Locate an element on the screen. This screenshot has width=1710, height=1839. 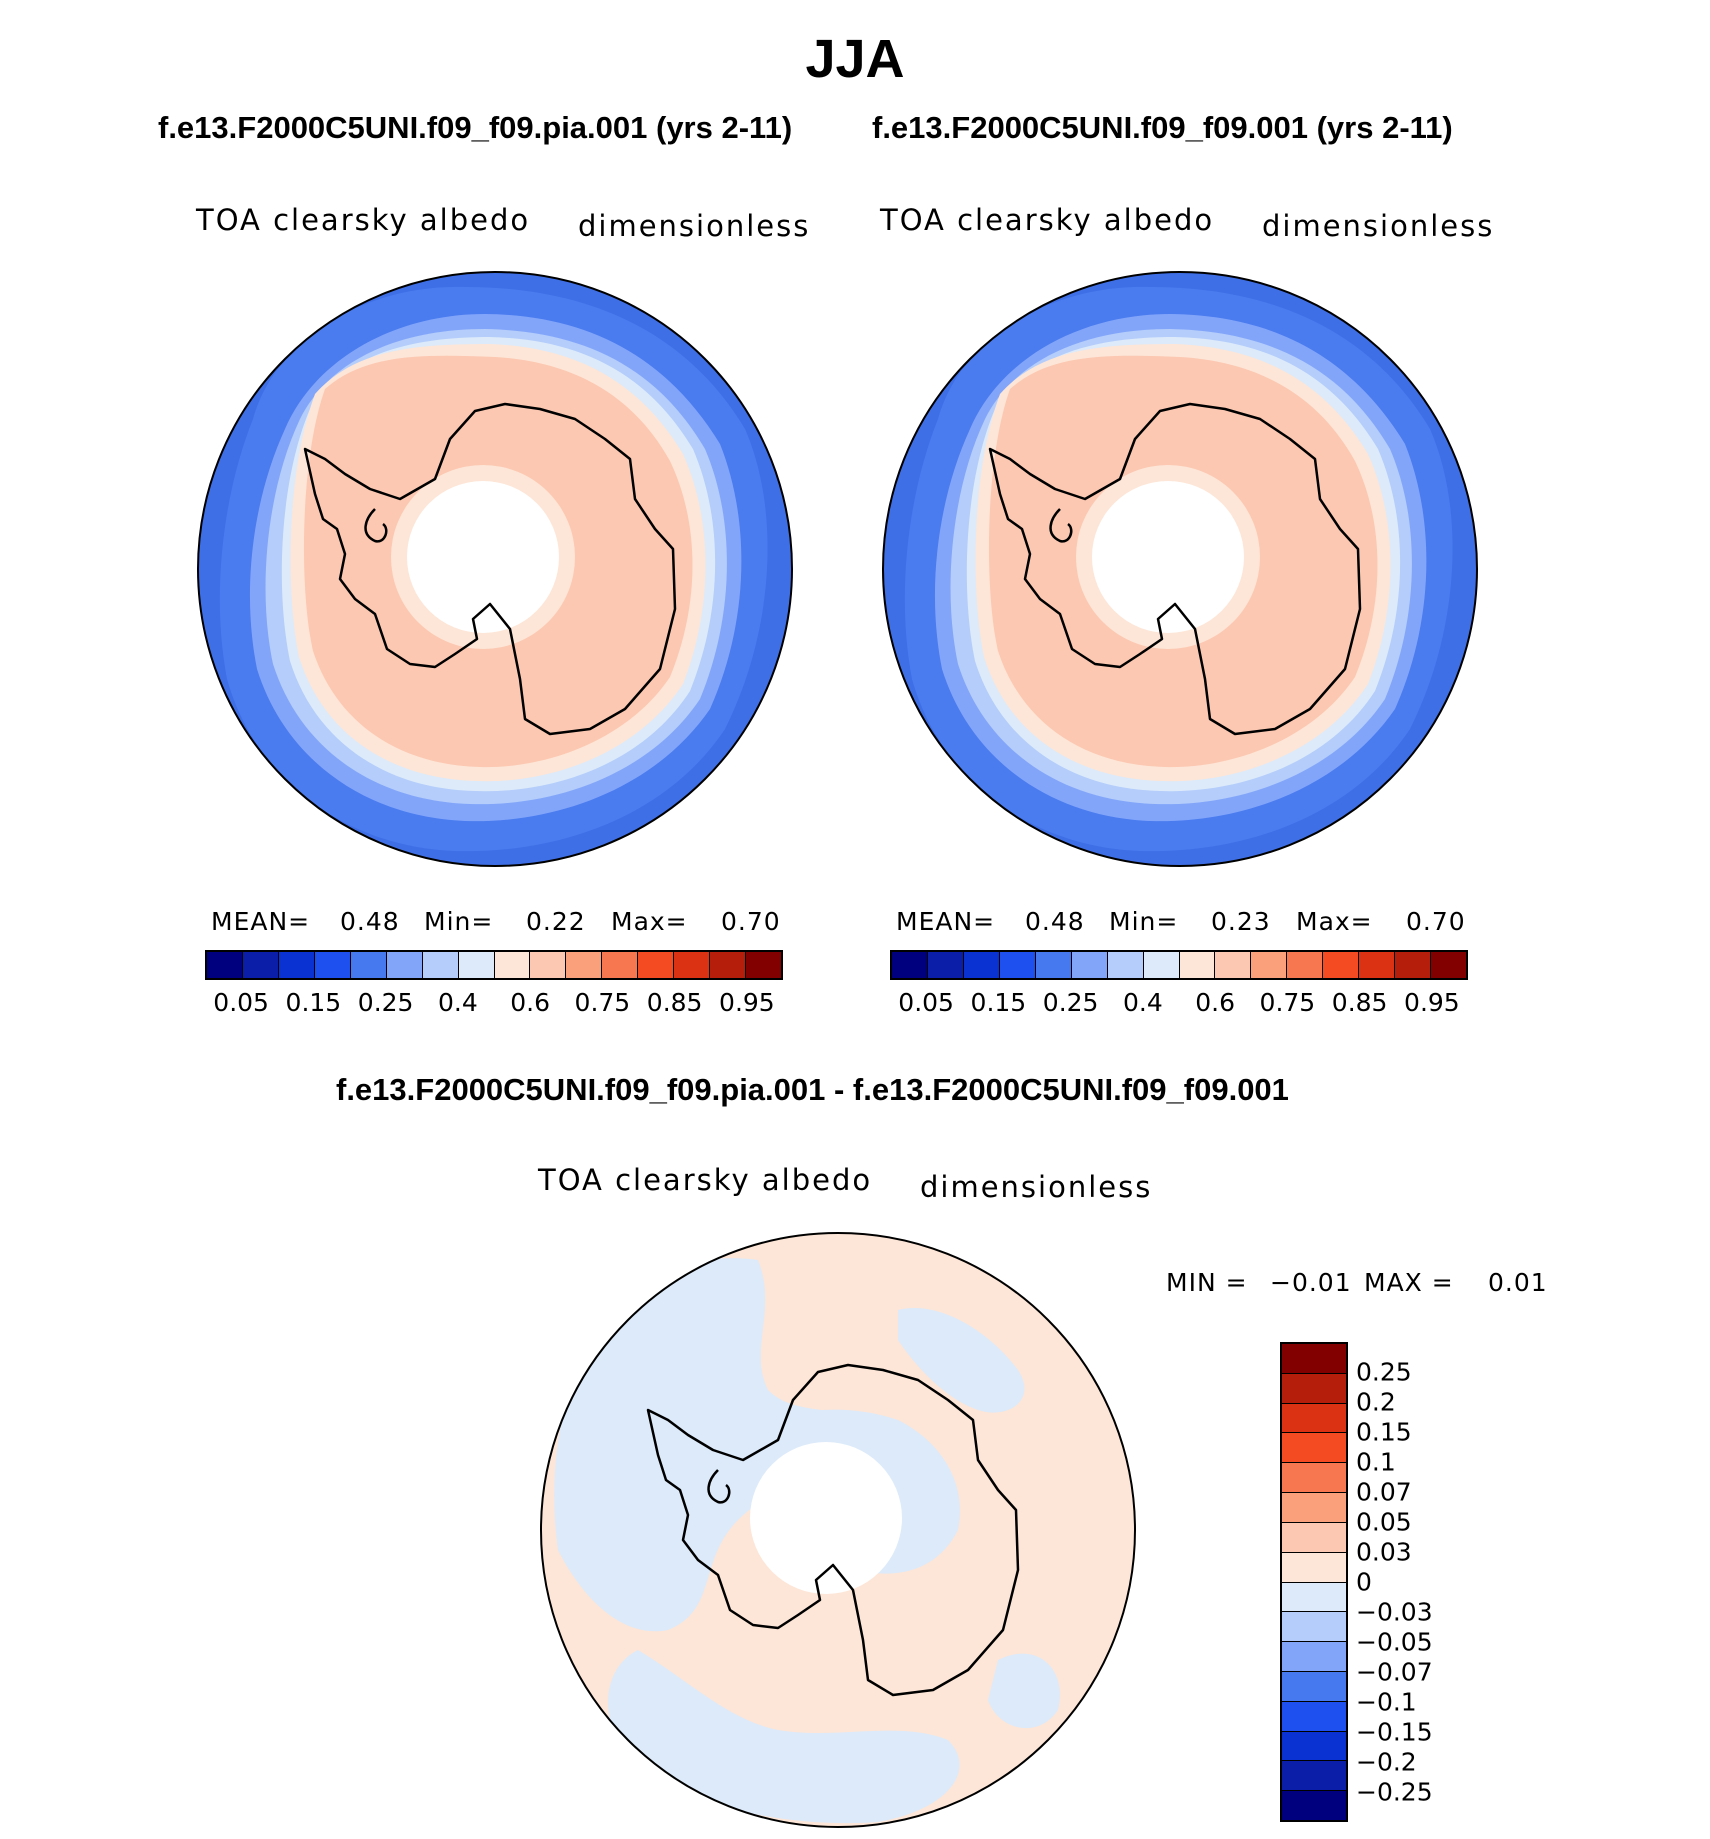
difference-colorbar-tick-label: 0.2 is located at coordinates (1376, 1402).